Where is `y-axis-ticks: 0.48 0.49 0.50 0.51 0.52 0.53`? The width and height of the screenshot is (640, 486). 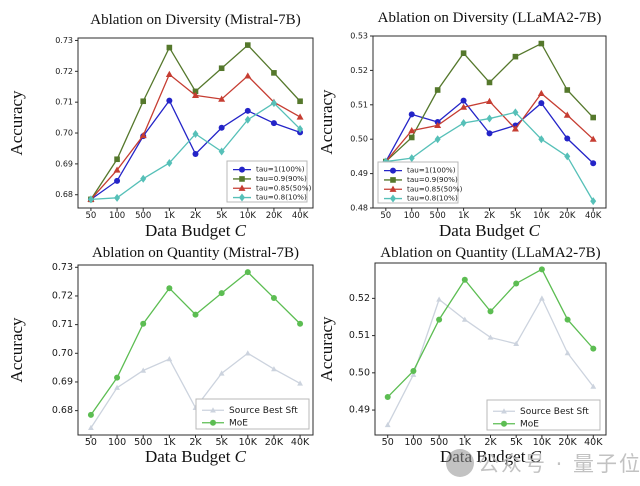
y-axis-ticks: 0.48 0.49 0.50 0.51 0.52 0.53 is located at coordinates (361, 122).